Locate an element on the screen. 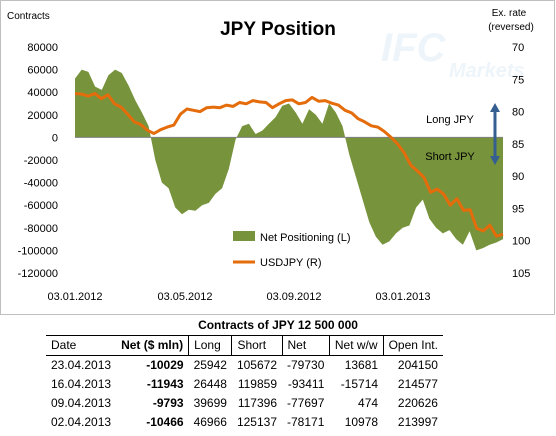  table-cell: -15714 is located at coordinates (359, 384).